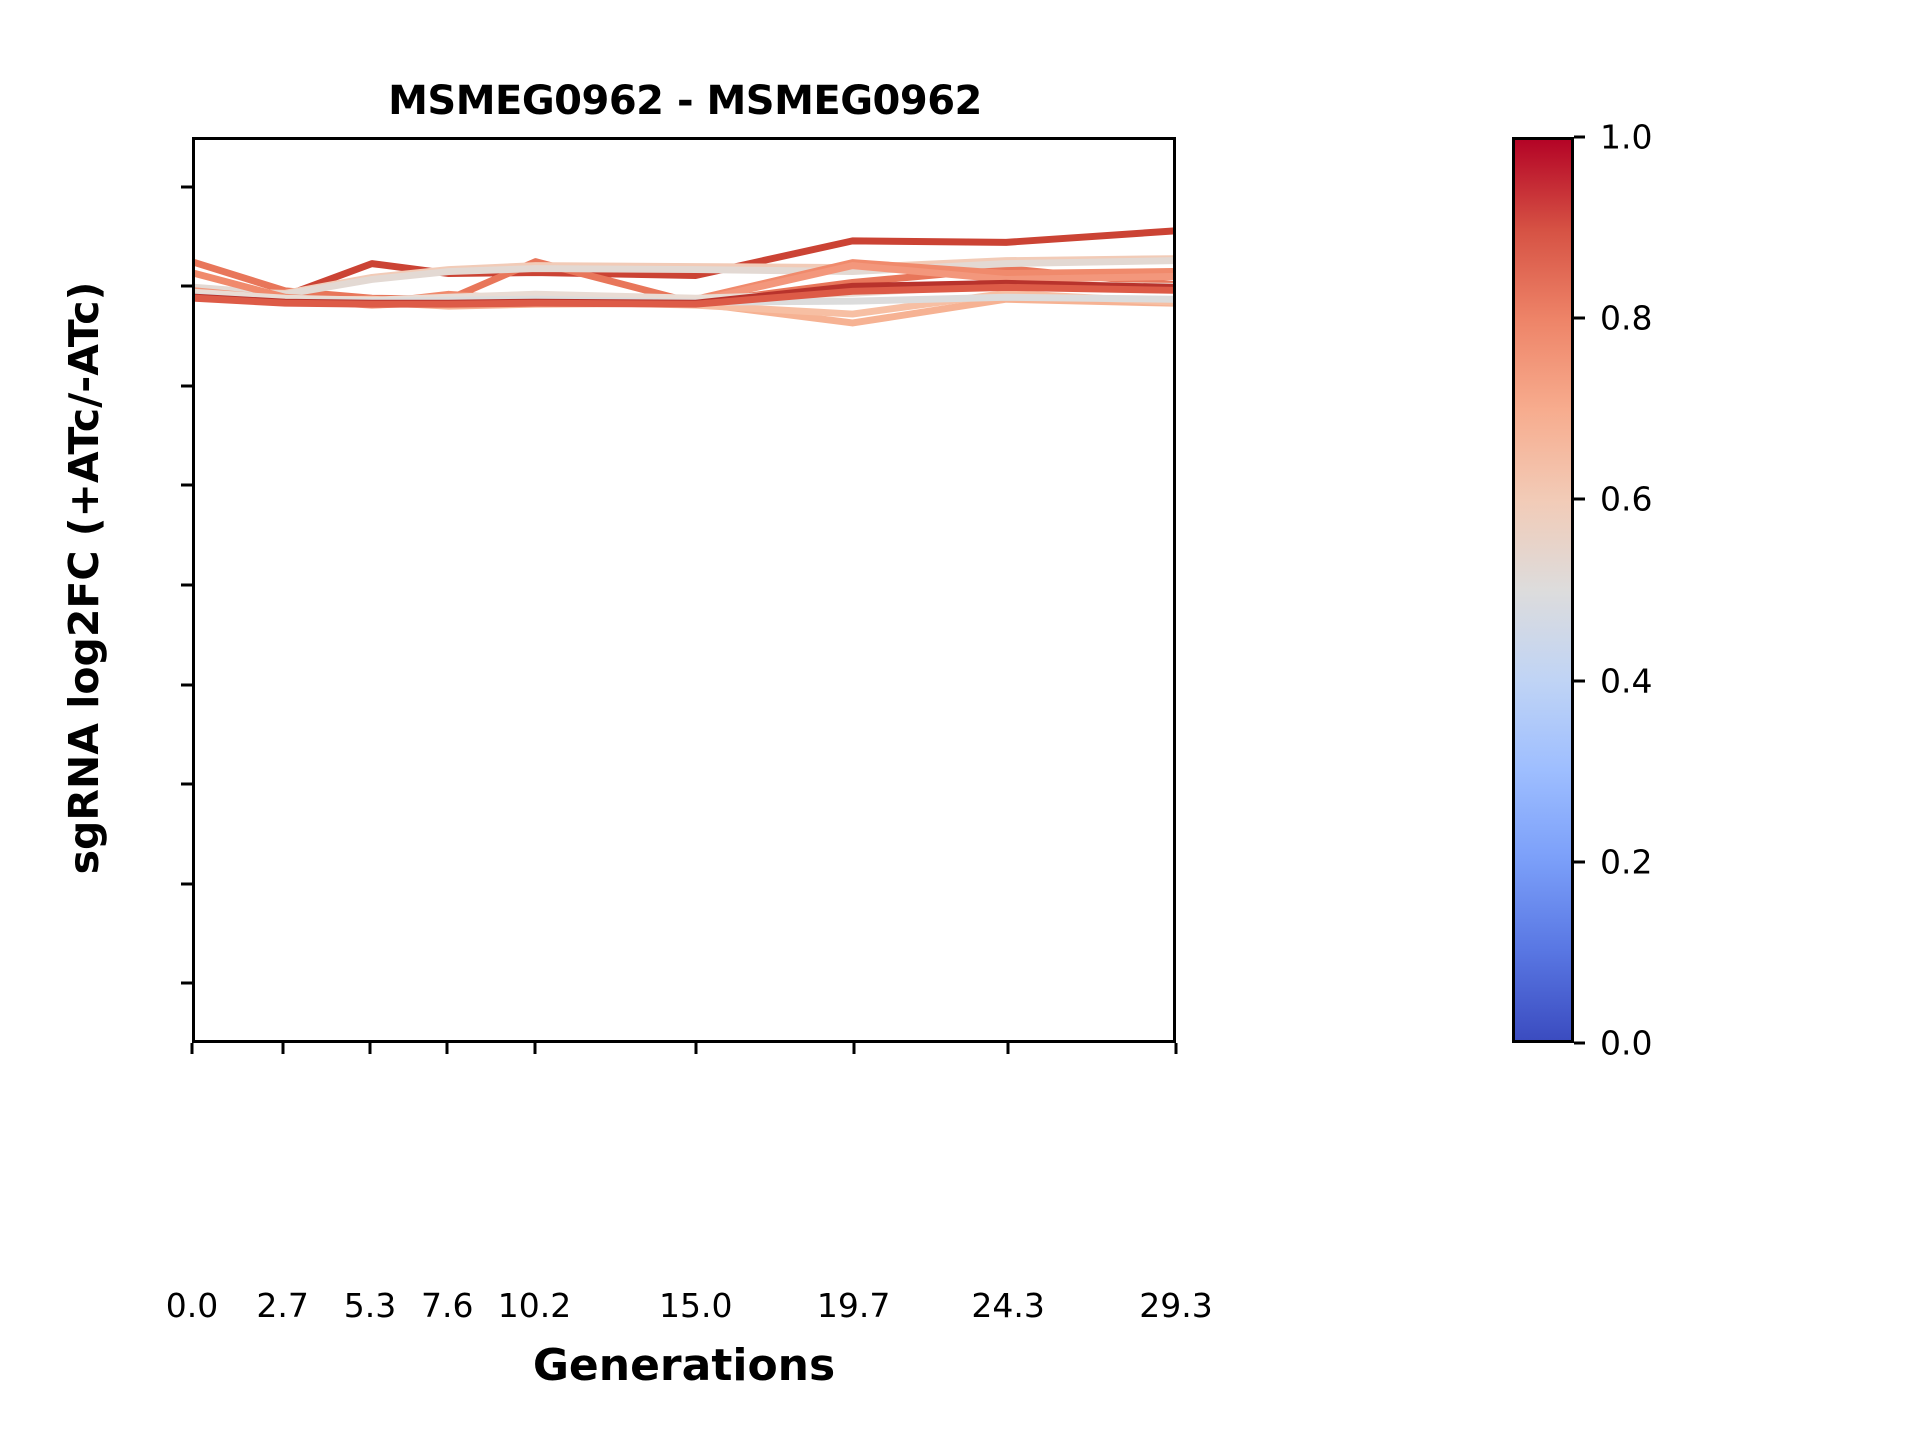 The image size is (1920, 1440). Describe the element at coordinates (853, 1305) in the screenshot. I see `x-tick-label: 19.7` at that location.